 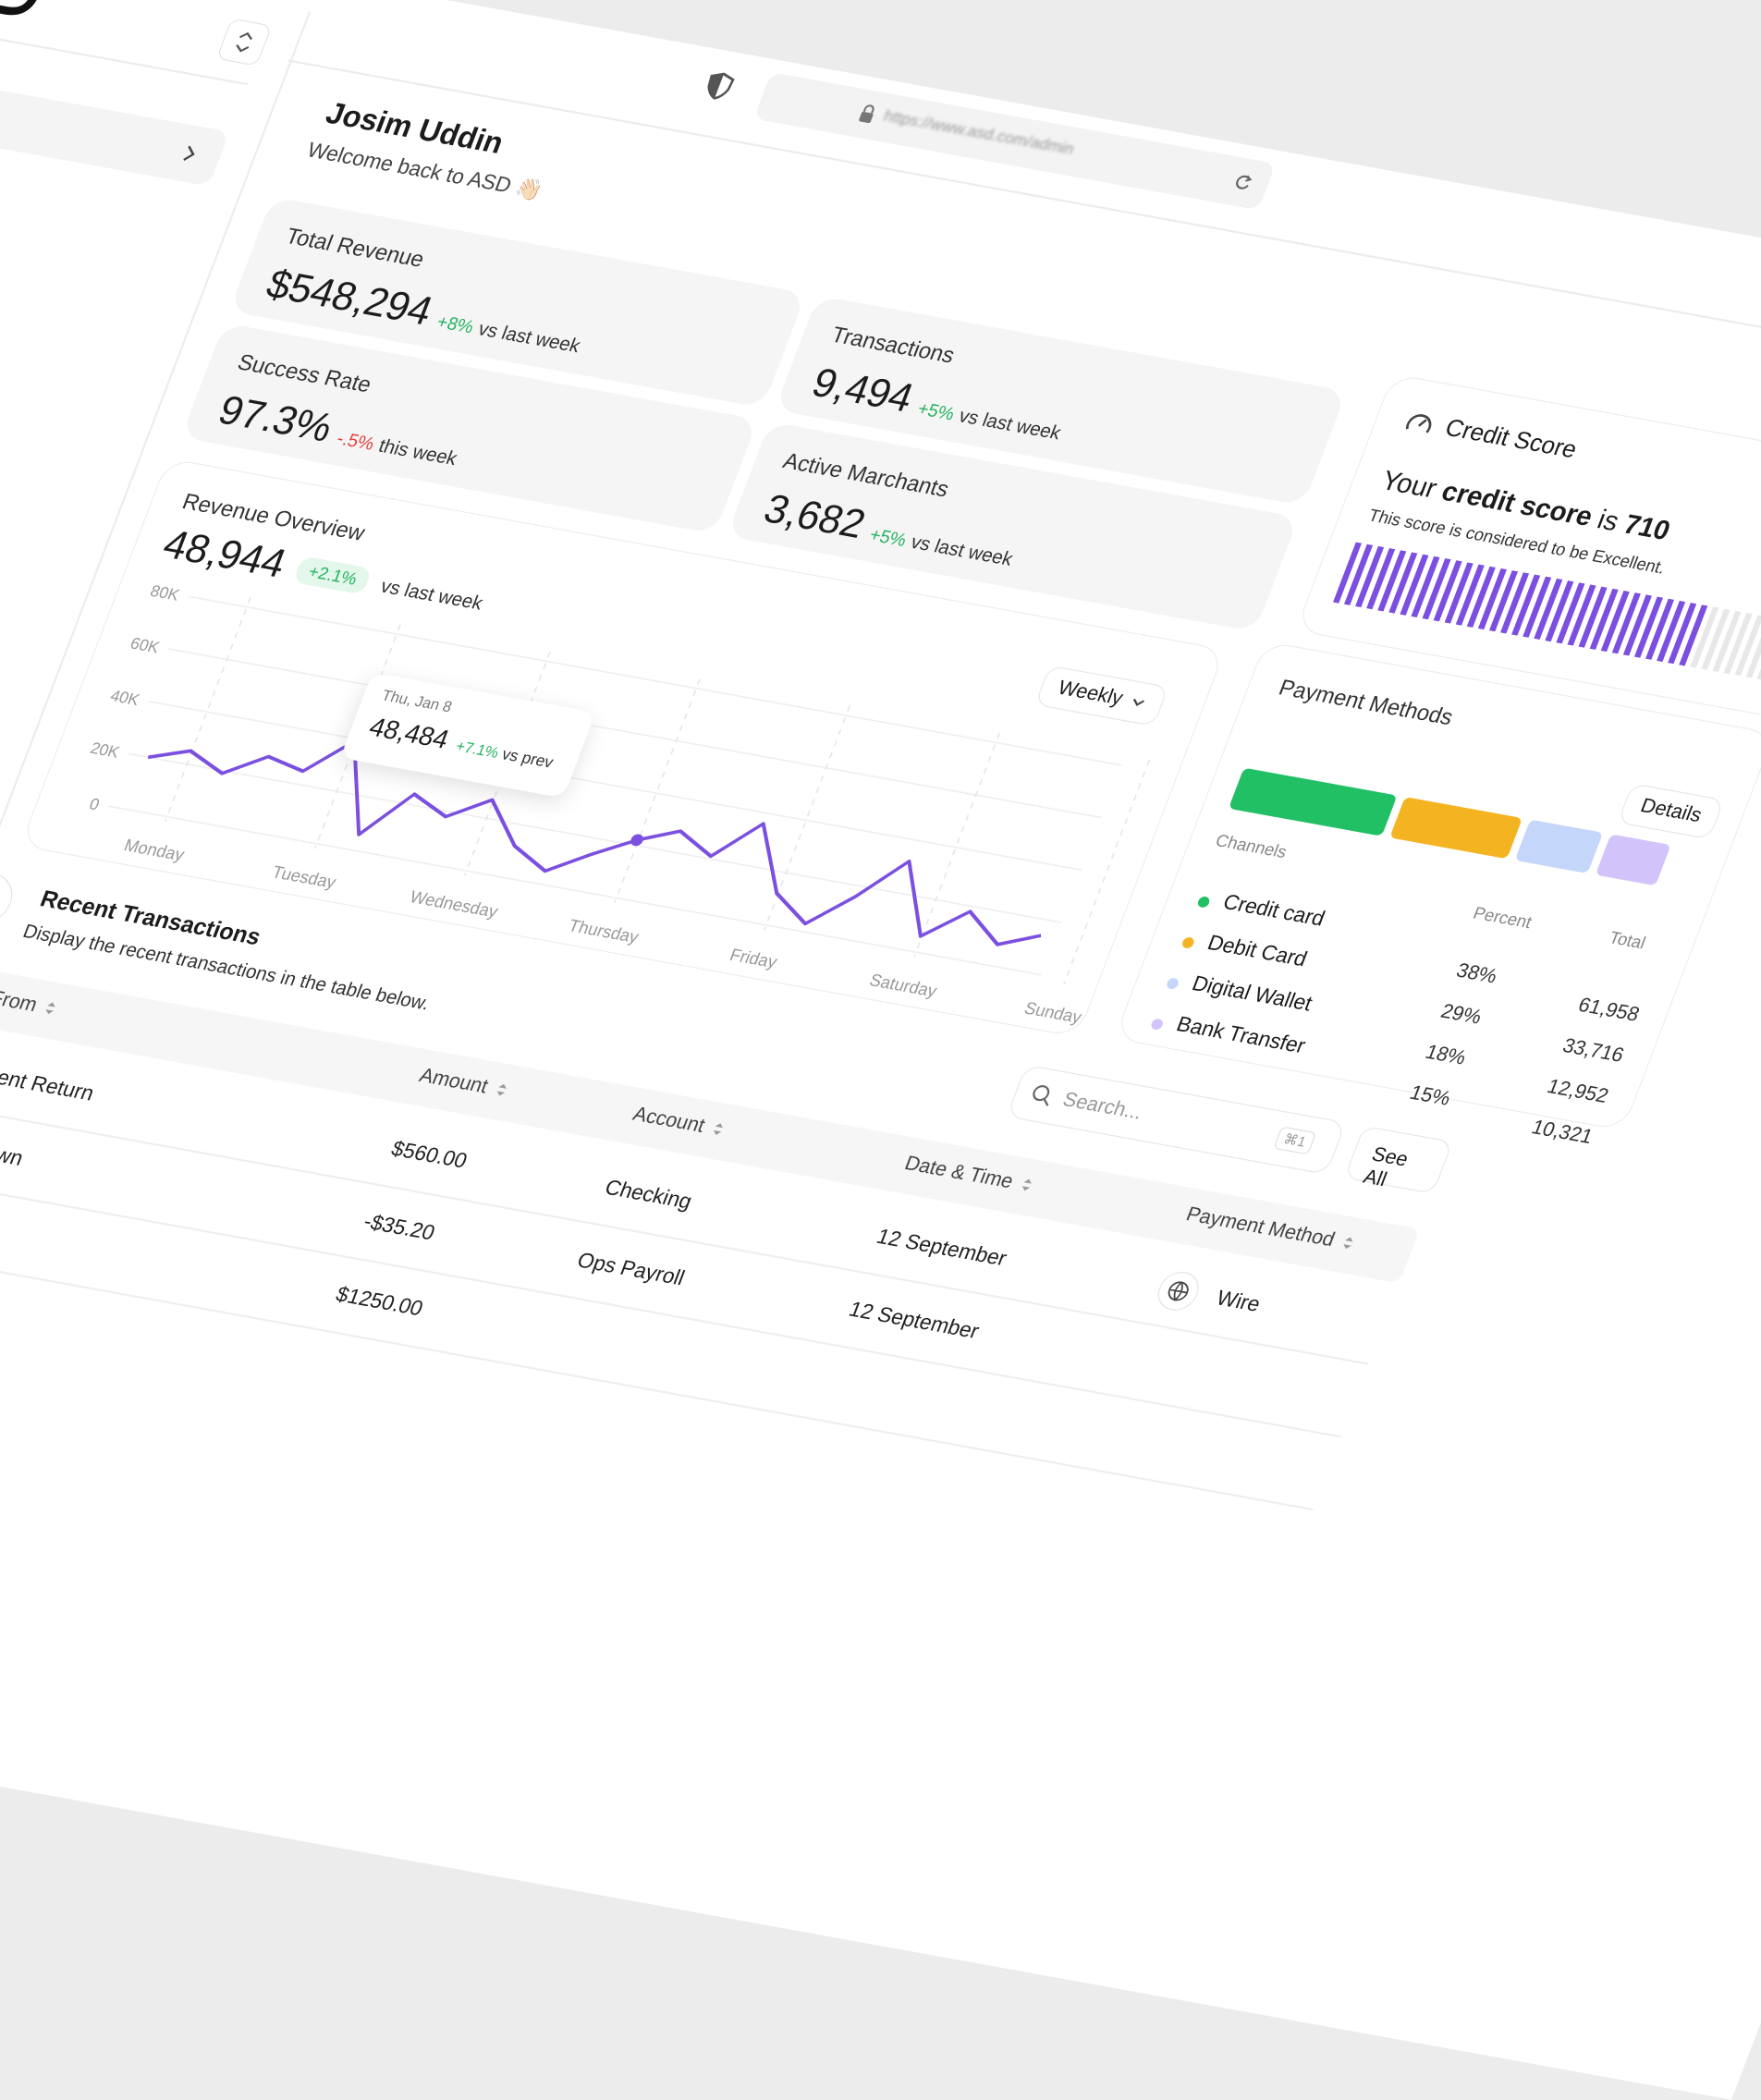 I want to click on stat-note: this week, so click(x=417, y=453).